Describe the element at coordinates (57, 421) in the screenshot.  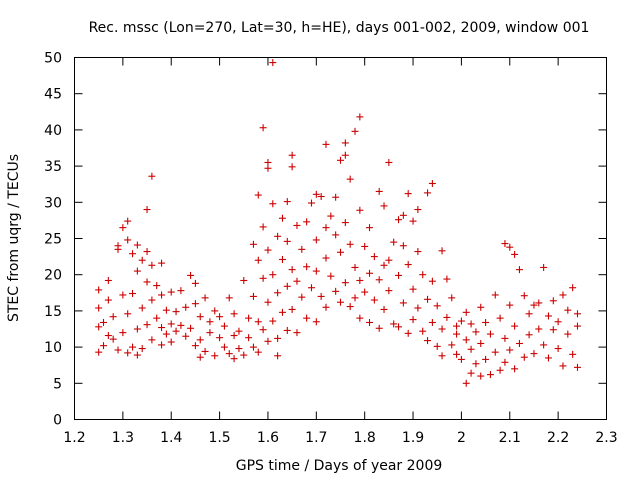
I see `y-tick-label: 0` at that location.